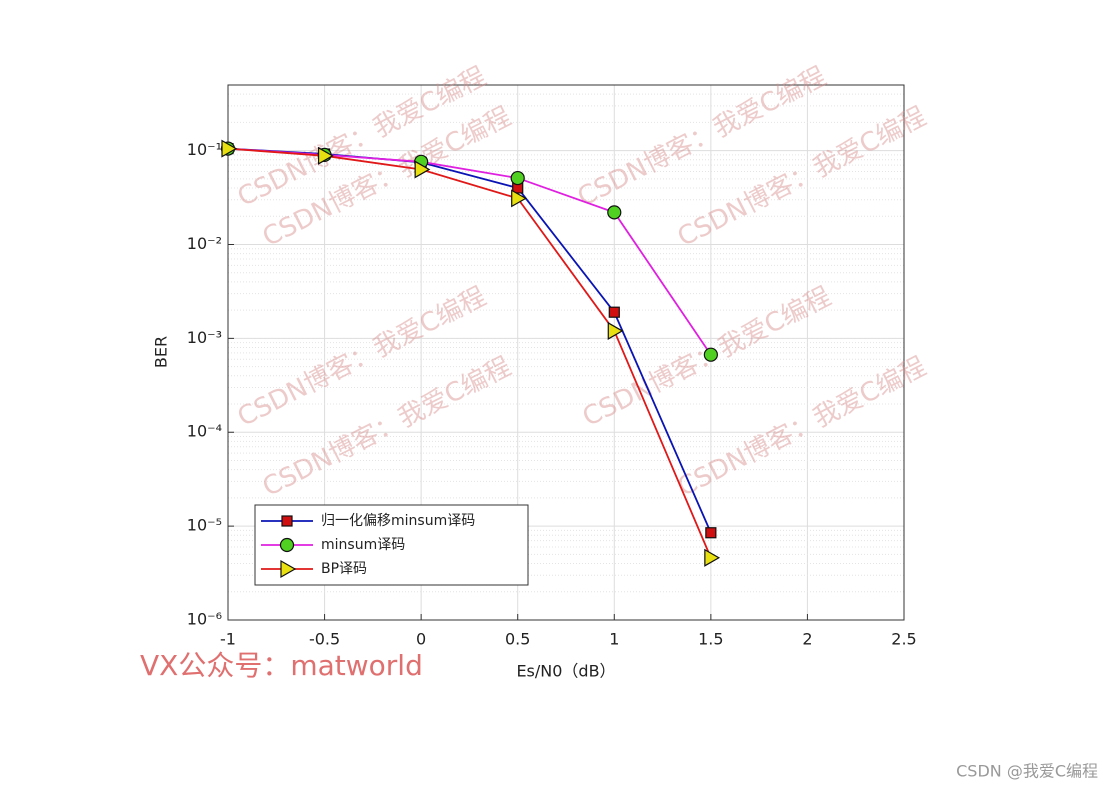  I want to click on x-tick-label: -0.5, so click(324, 639).